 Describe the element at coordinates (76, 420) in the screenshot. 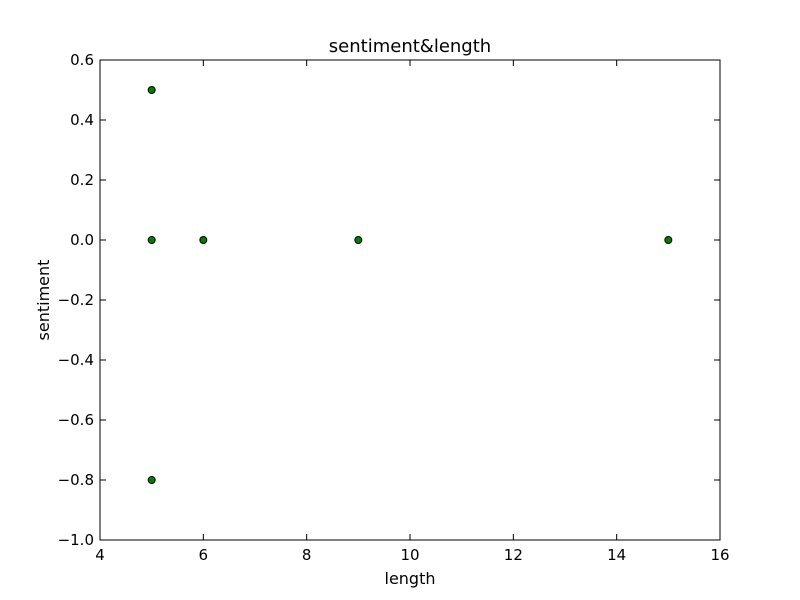

I see `y-tick-label: −0.6` at that location.